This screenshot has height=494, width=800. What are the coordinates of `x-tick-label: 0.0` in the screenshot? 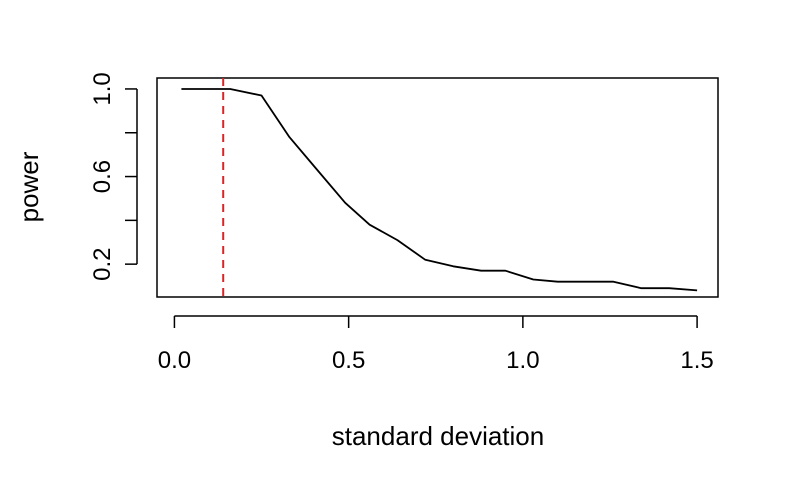 It's located at (174, 360).